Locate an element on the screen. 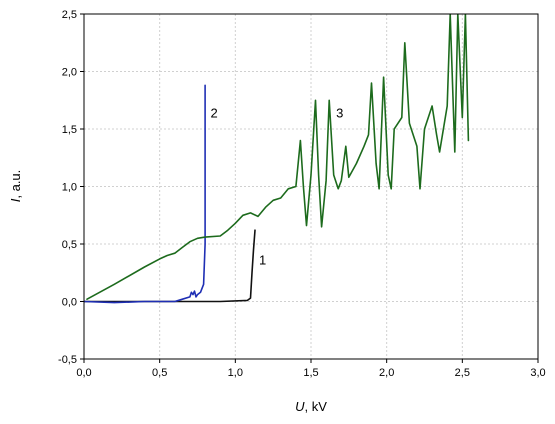 The image size is (555, 424). x-tick-label: 3,0 is located at coordinates (537, 373).